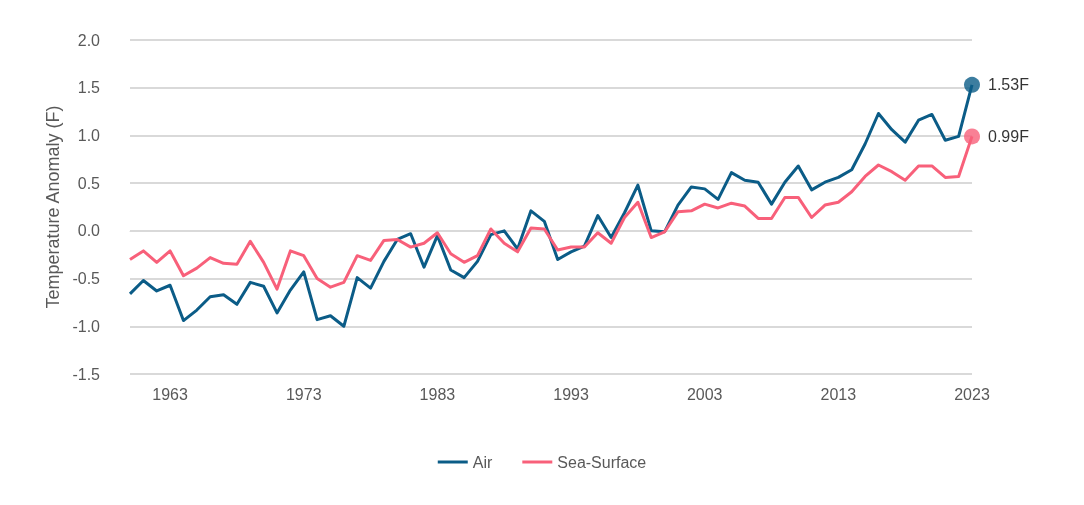  Describe the element at coordinates (1009, 85) in the screenshot. I see `annotation: 1.53F` at that location.